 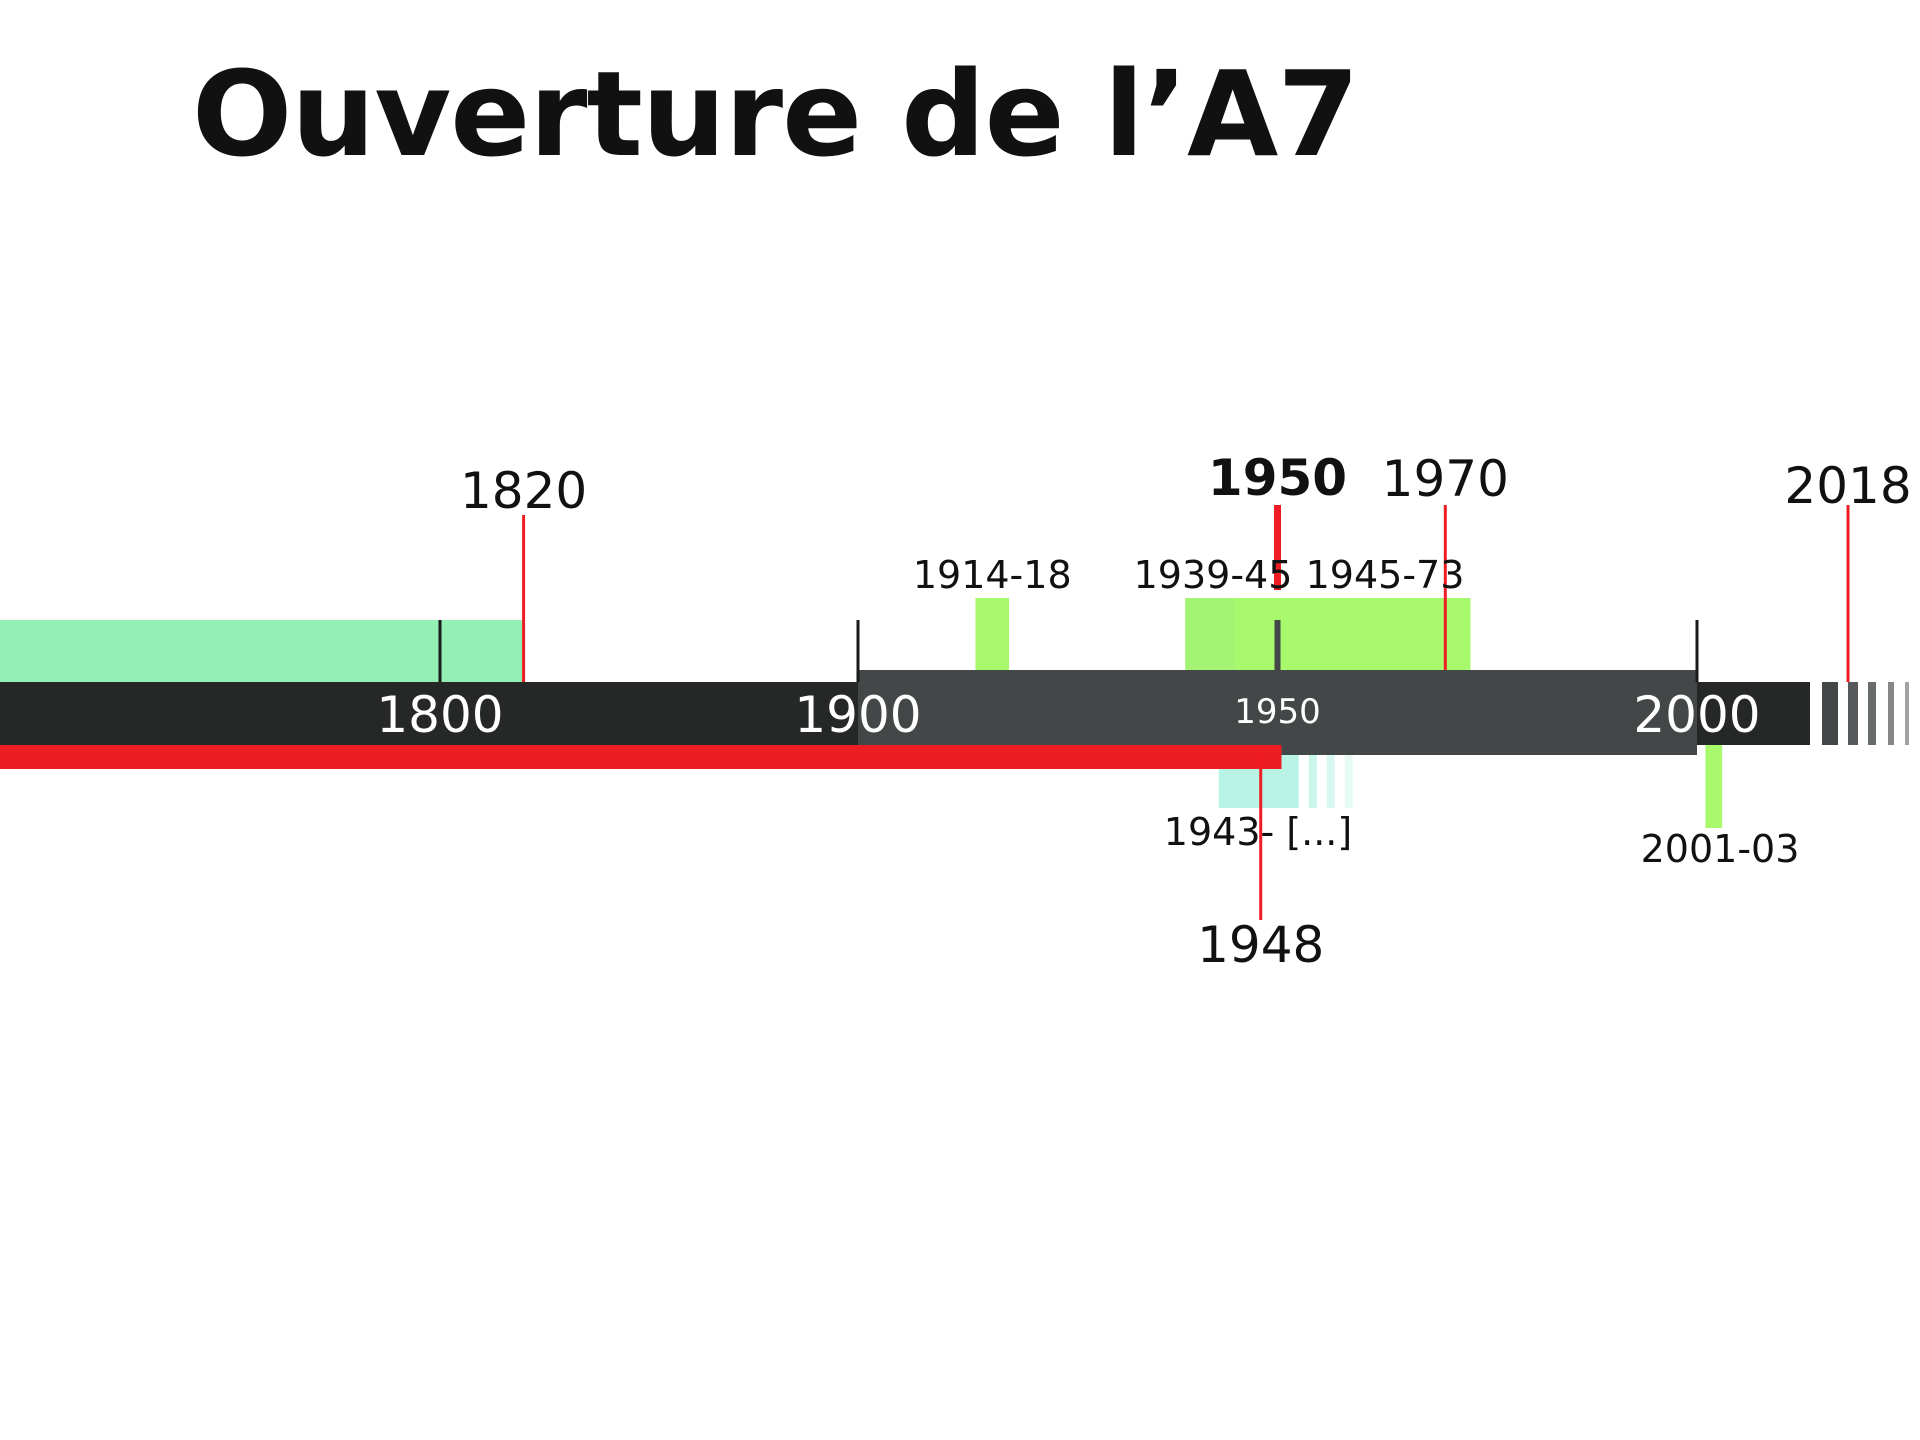 What do you see at coordinates (523, 491) in the screenshot?
I see `event-label-1820: 1820` at bounding box center [523, 491].